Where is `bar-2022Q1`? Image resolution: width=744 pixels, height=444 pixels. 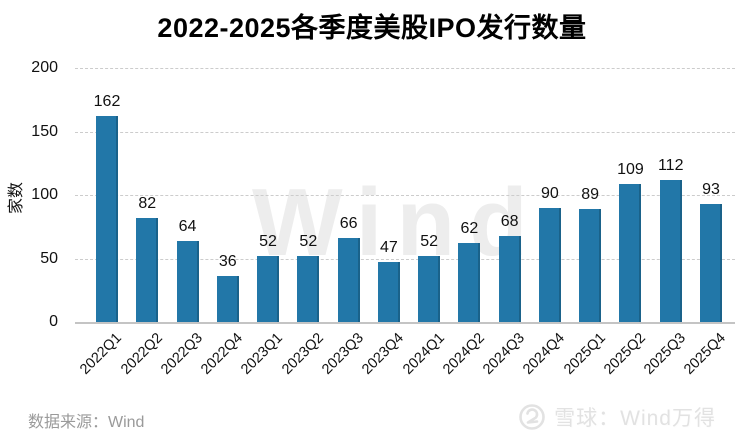
bar-2022Q1 is located at coordinates (107, 219).